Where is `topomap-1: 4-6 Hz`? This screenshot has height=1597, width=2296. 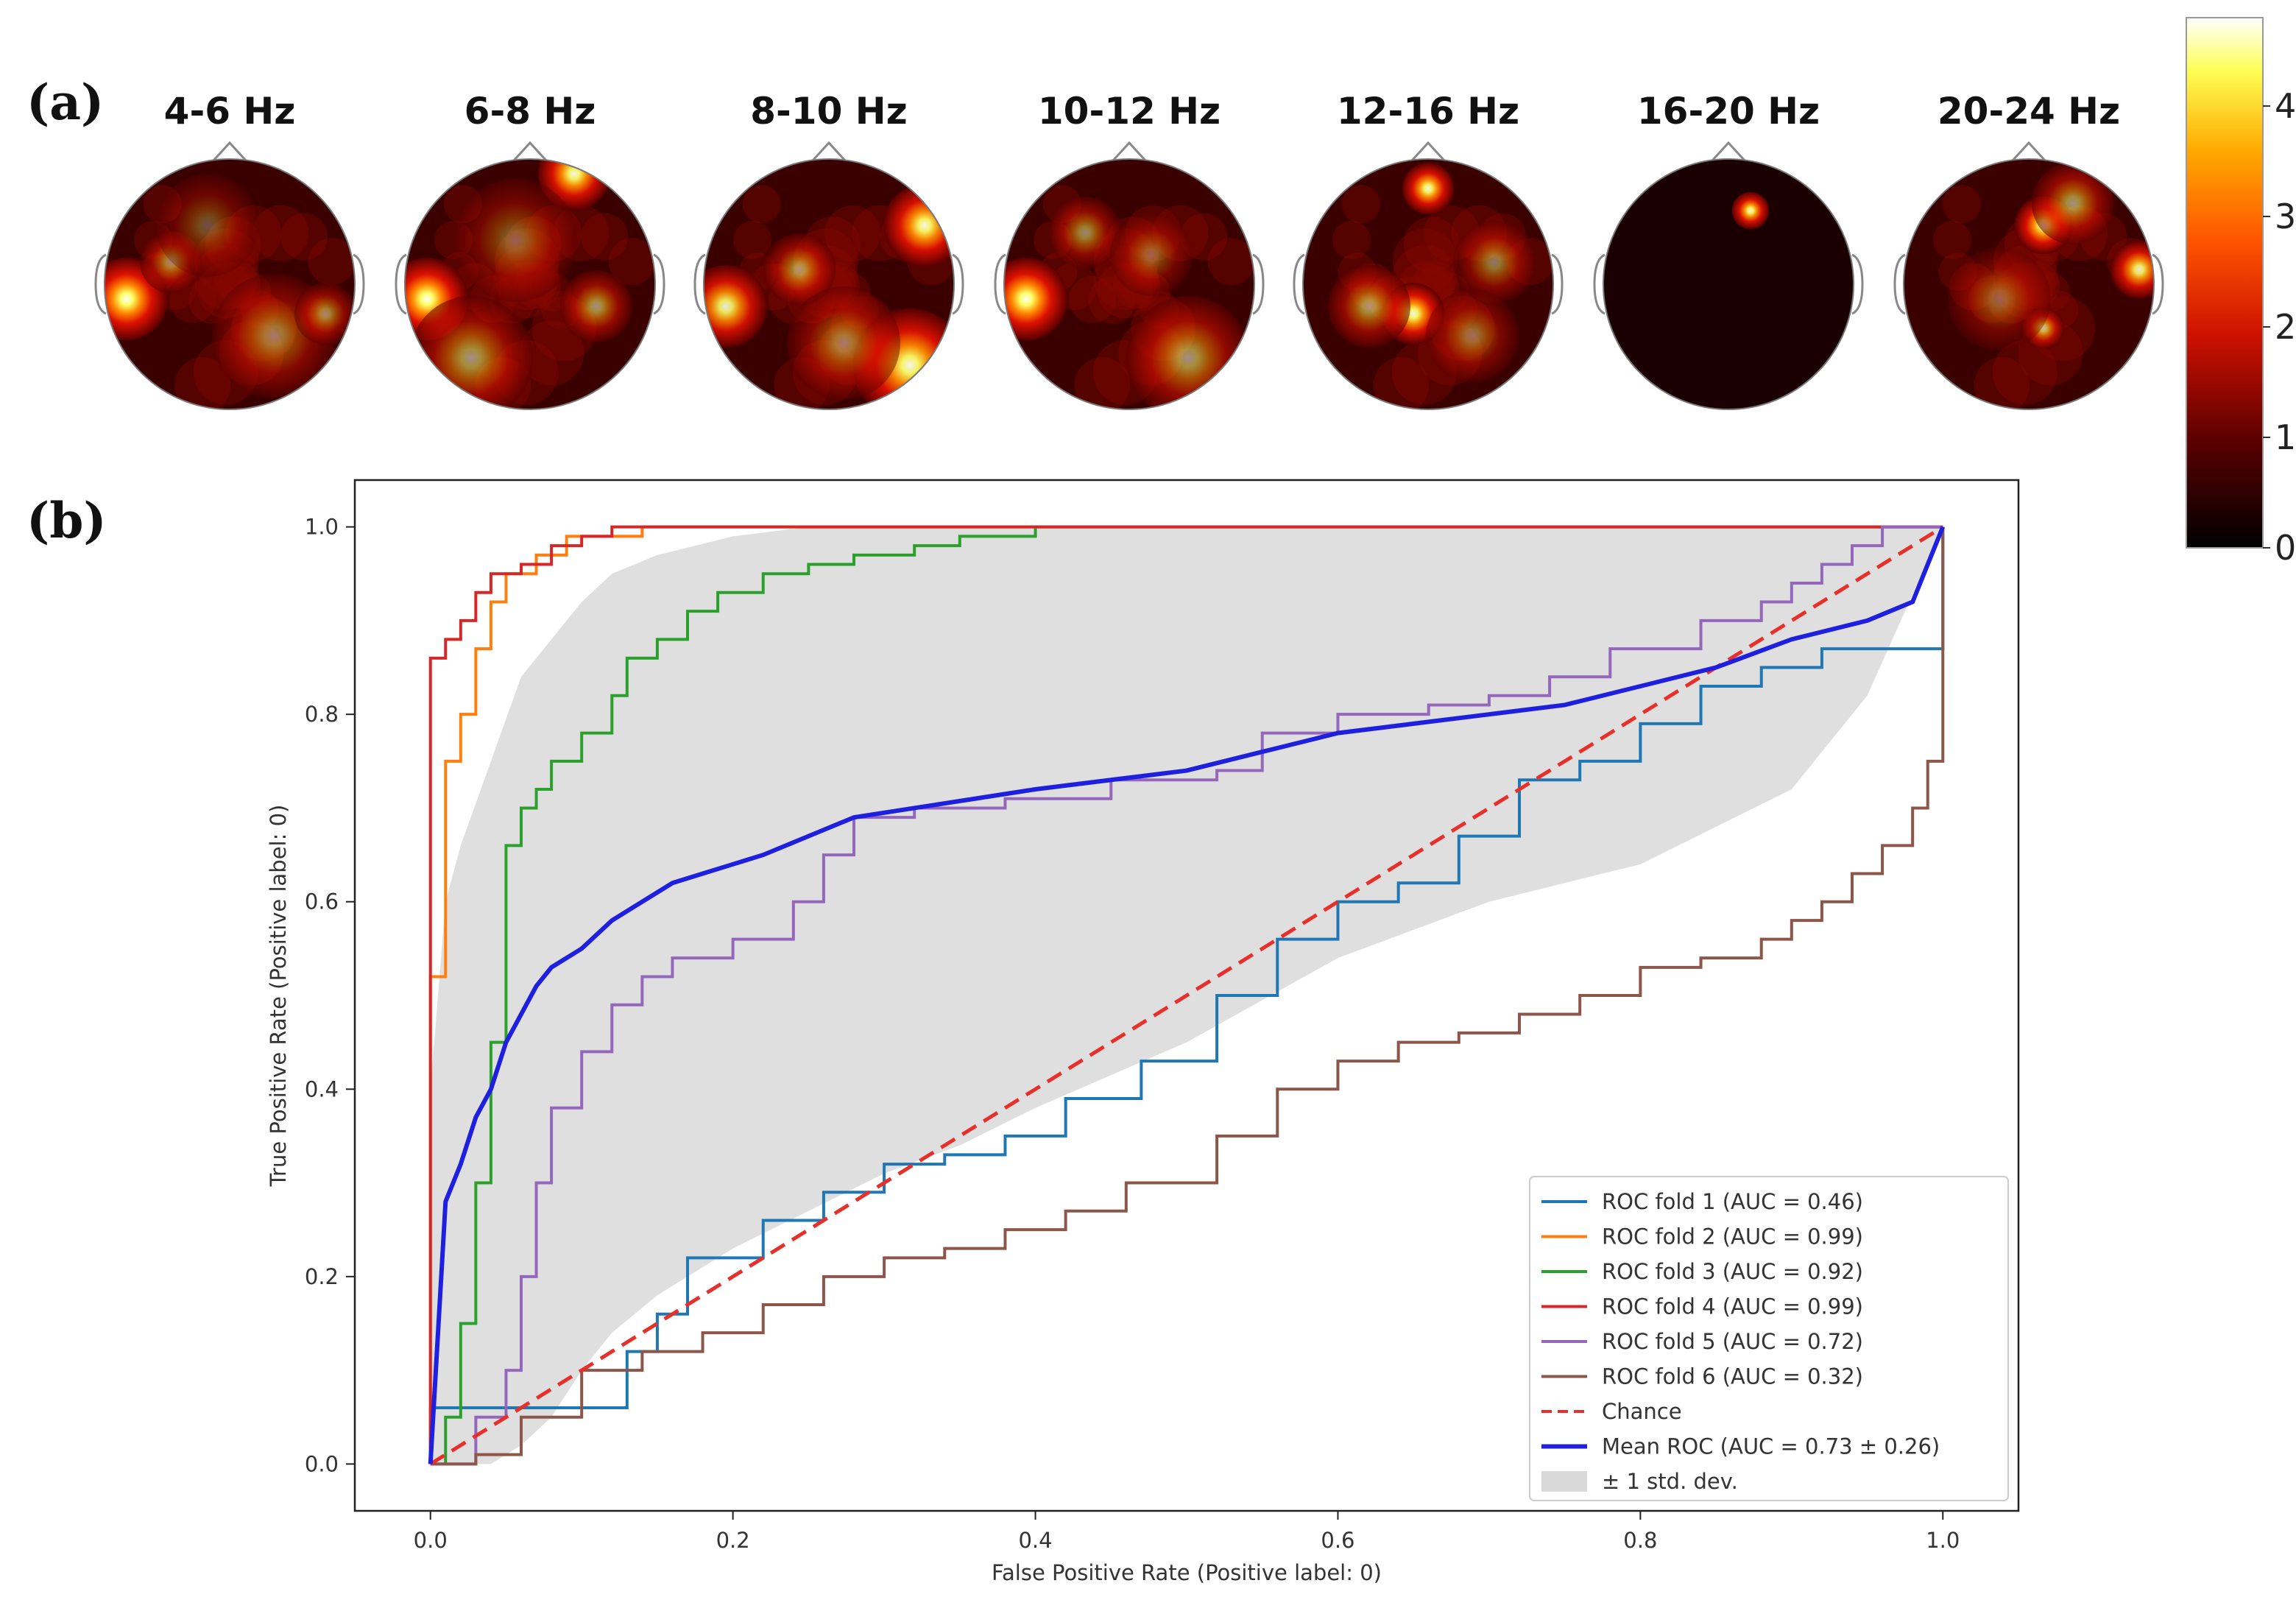
topomap-1: 4-6 Hz is located at coordinates (230, 250).